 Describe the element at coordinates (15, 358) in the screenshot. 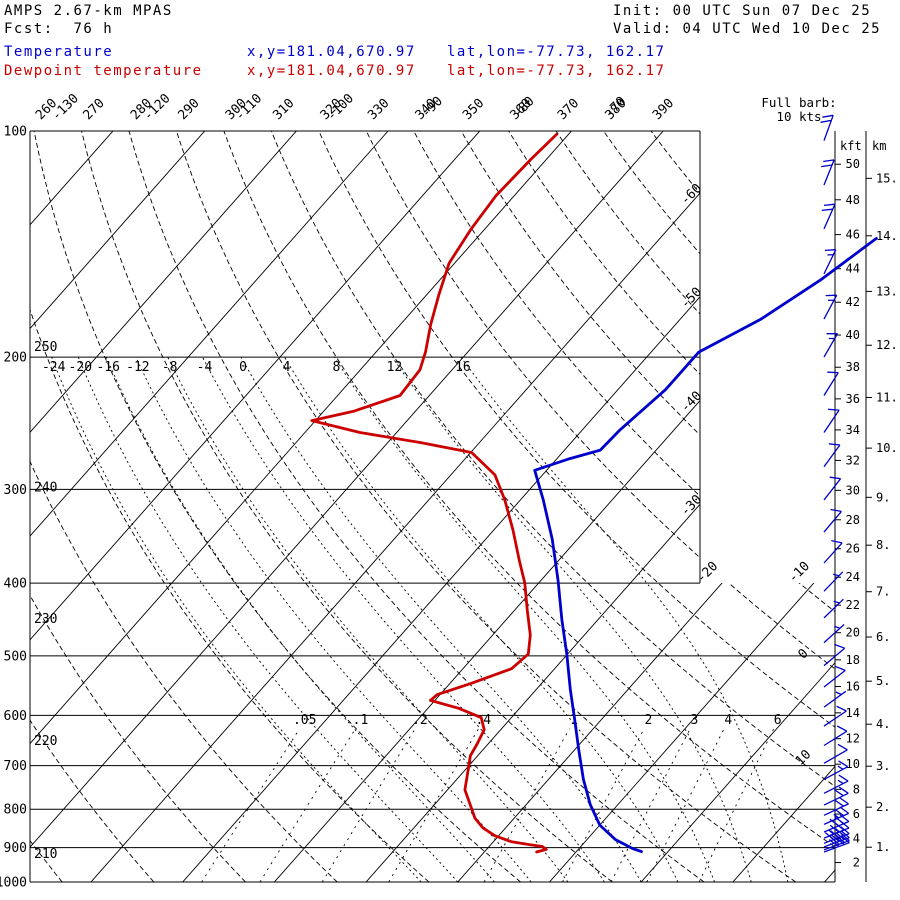

I see `pressure-tick-label: 200` at that location.